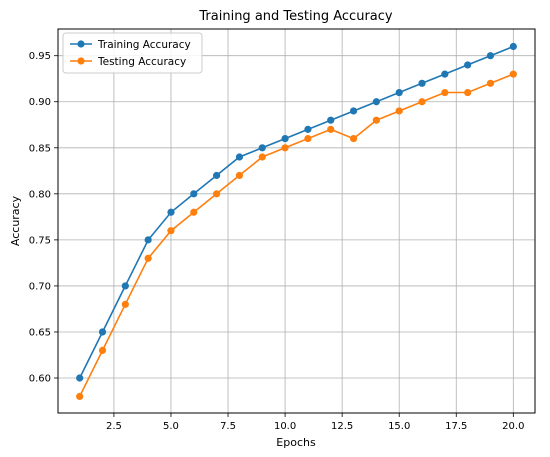  Describe the element at coordinates (342, 426) in the screenshot. I see `x-tick-label: 12.5` at that location.